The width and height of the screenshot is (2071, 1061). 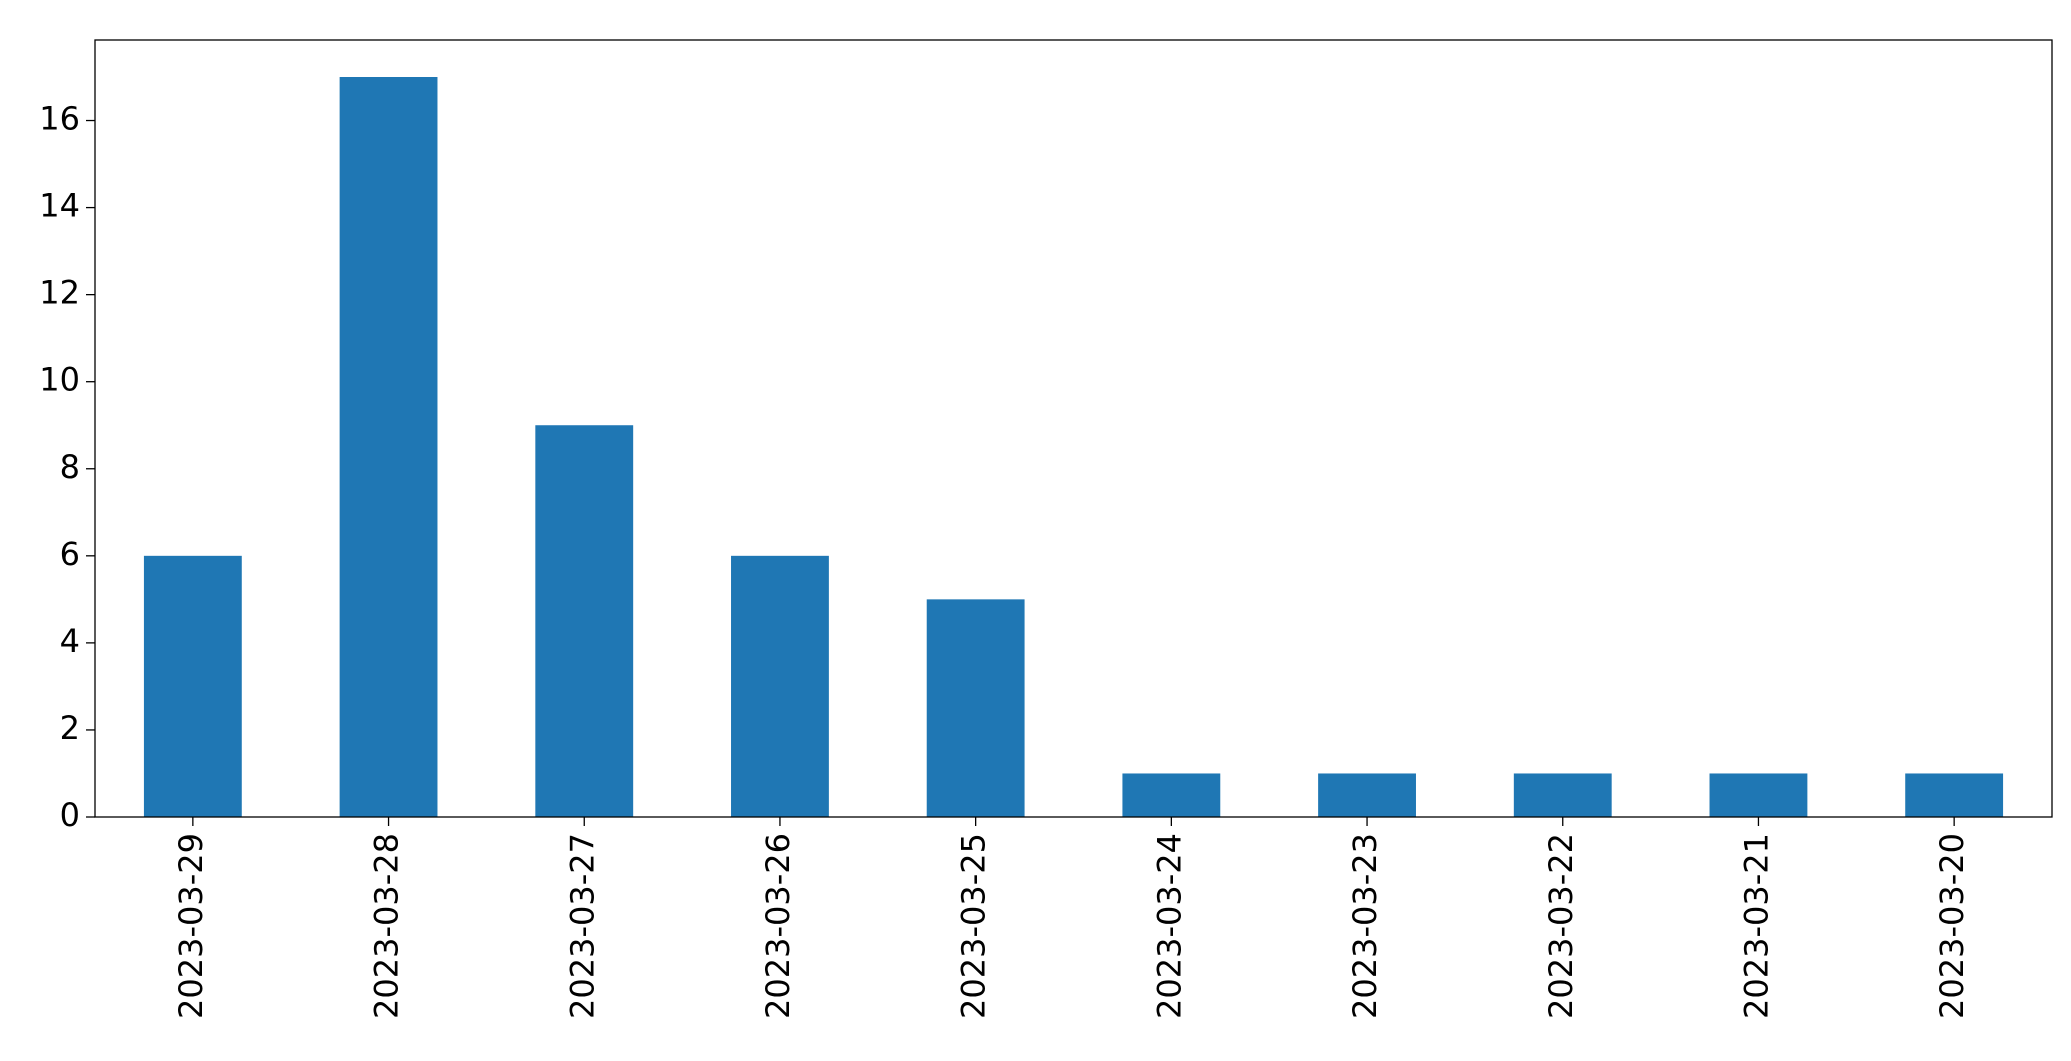 I want to click on x-tick-label: 2023-03-28, so click(x=387, y=926).